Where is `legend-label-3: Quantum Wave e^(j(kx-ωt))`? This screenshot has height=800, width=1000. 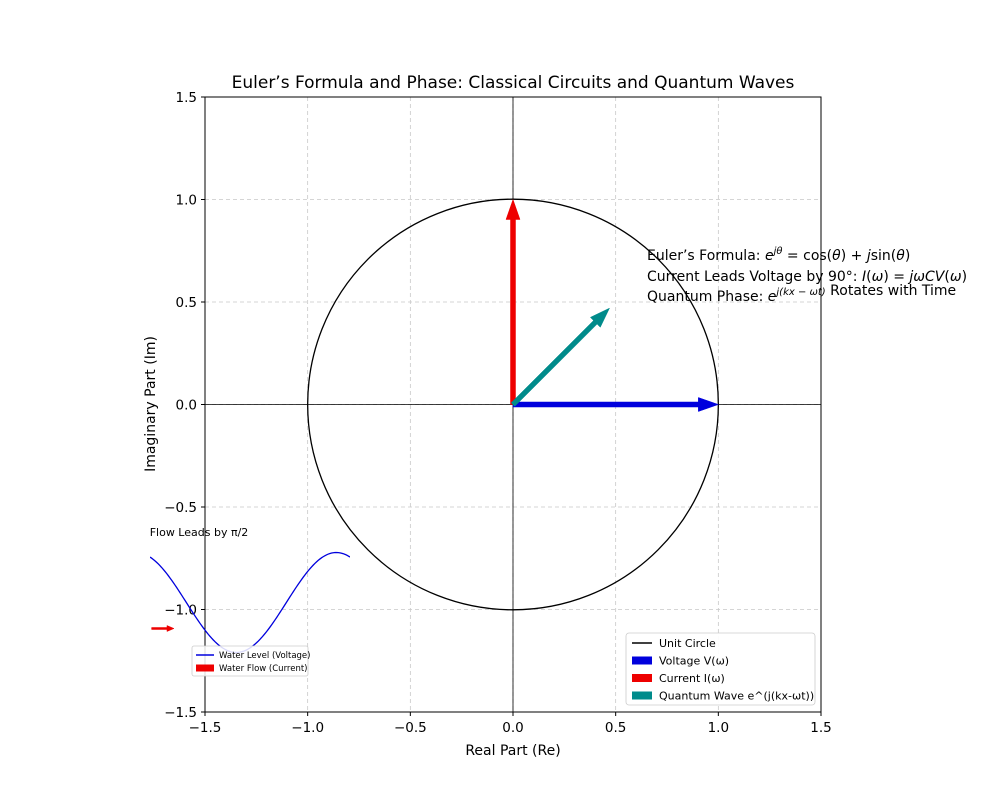
legend-label-3: Quantum Wave e^(j(kx-ωt)) is located at coordinates (736, 696).